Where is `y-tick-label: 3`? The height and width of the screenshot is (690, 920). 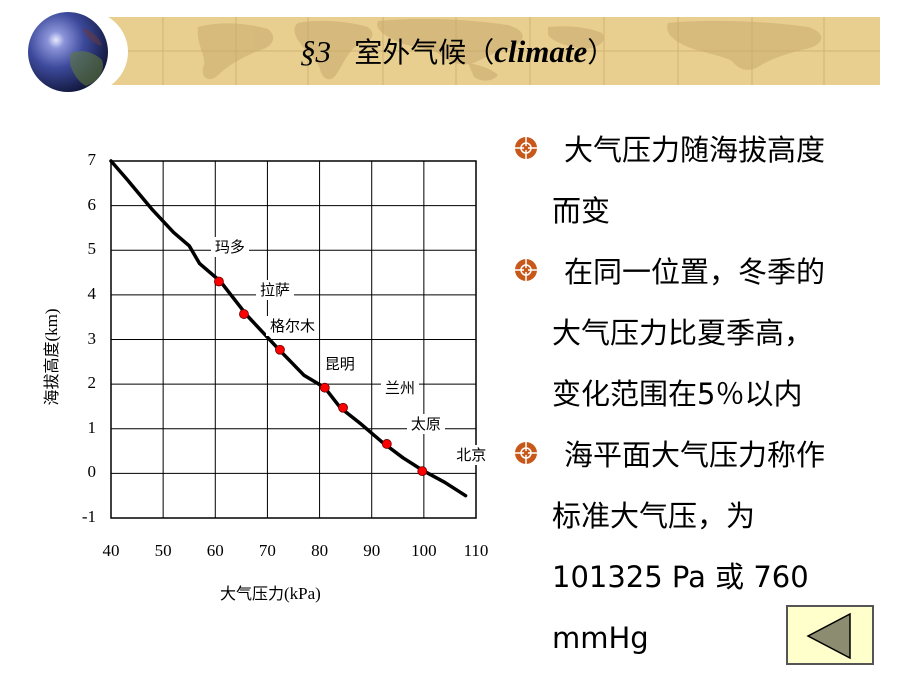 y-tick-label: 3 is located at coordinates (92, 338).